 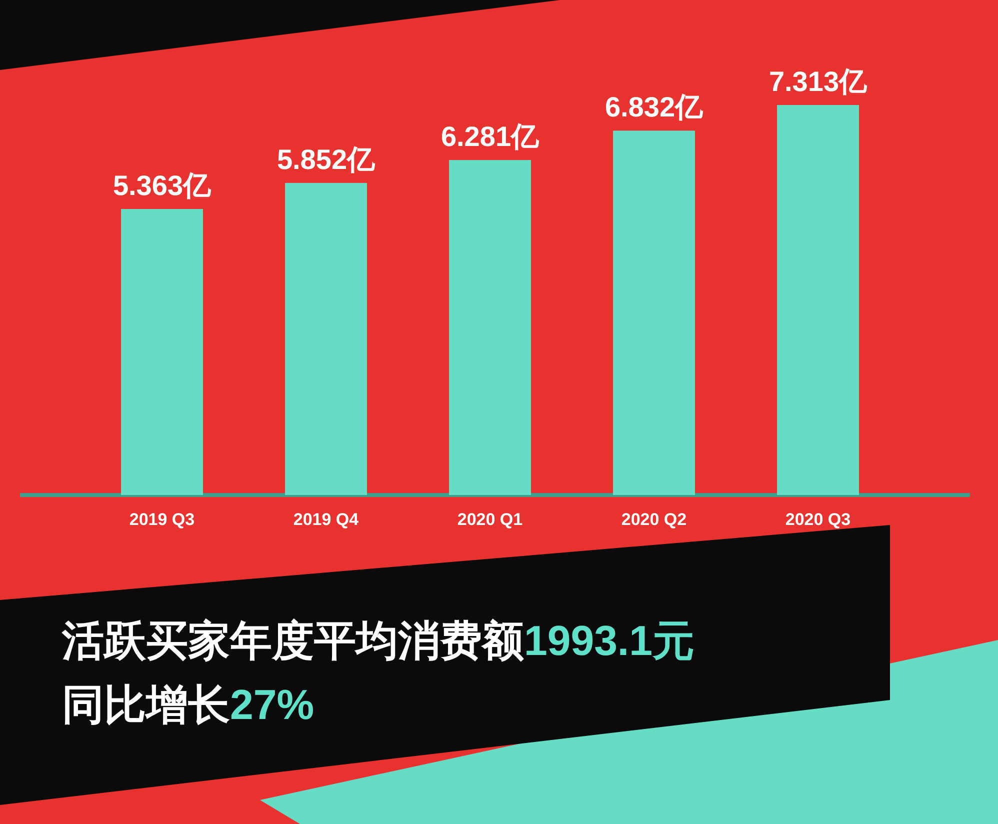 What do you see at coordinates (162, 519) in the screenshot?
I see `x-tick-label: 2019 Q3` at bounding box center [162, 519].